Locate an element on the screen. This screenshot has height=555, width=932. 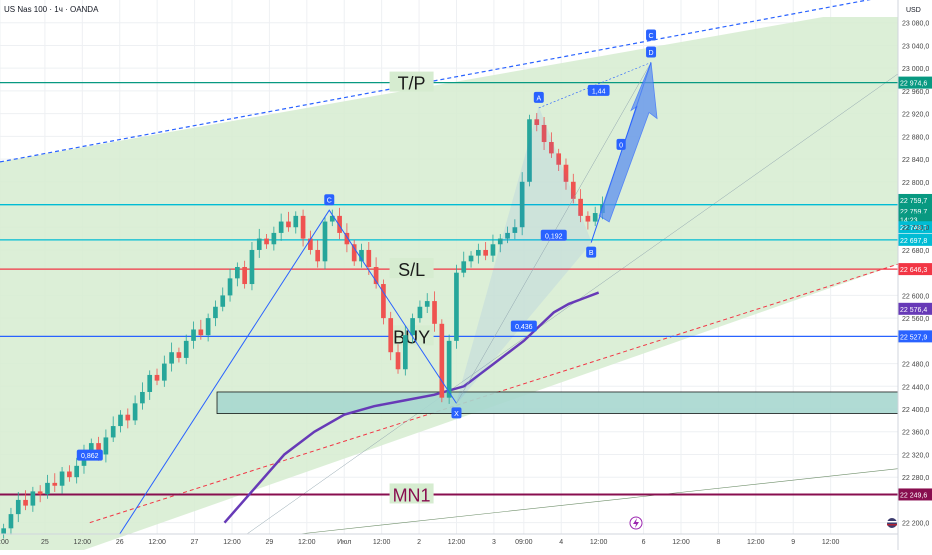
price-badge-text: 22 748,7 is located at coordinates (913, 228).